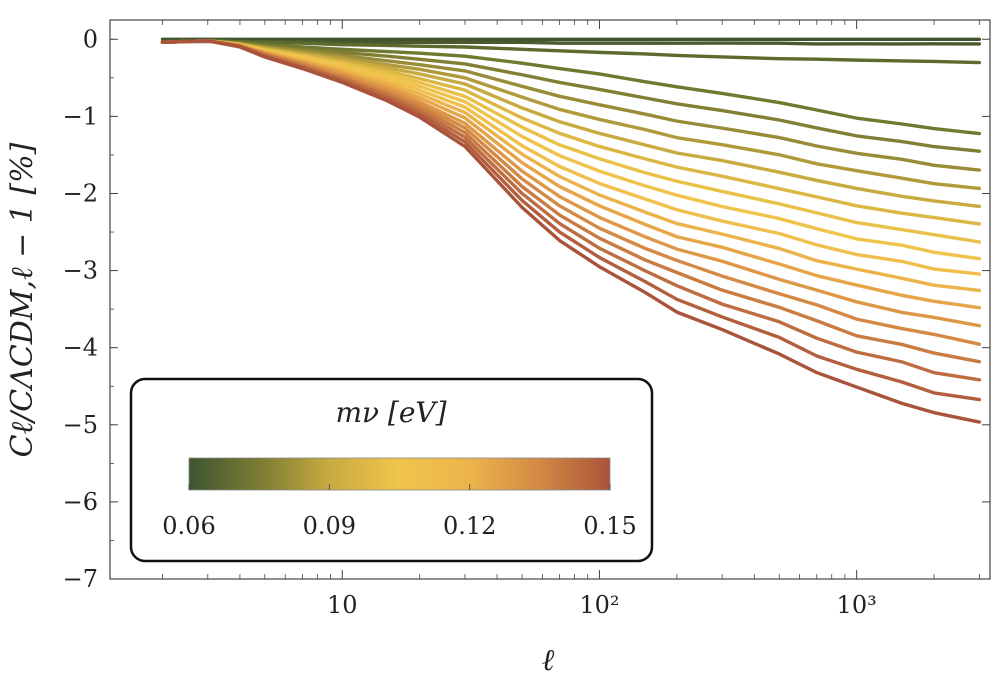 The height and width of the screenshot is (691, 1000). I want to click on colorbar-tick-label: 0.09, so click(329, 526).